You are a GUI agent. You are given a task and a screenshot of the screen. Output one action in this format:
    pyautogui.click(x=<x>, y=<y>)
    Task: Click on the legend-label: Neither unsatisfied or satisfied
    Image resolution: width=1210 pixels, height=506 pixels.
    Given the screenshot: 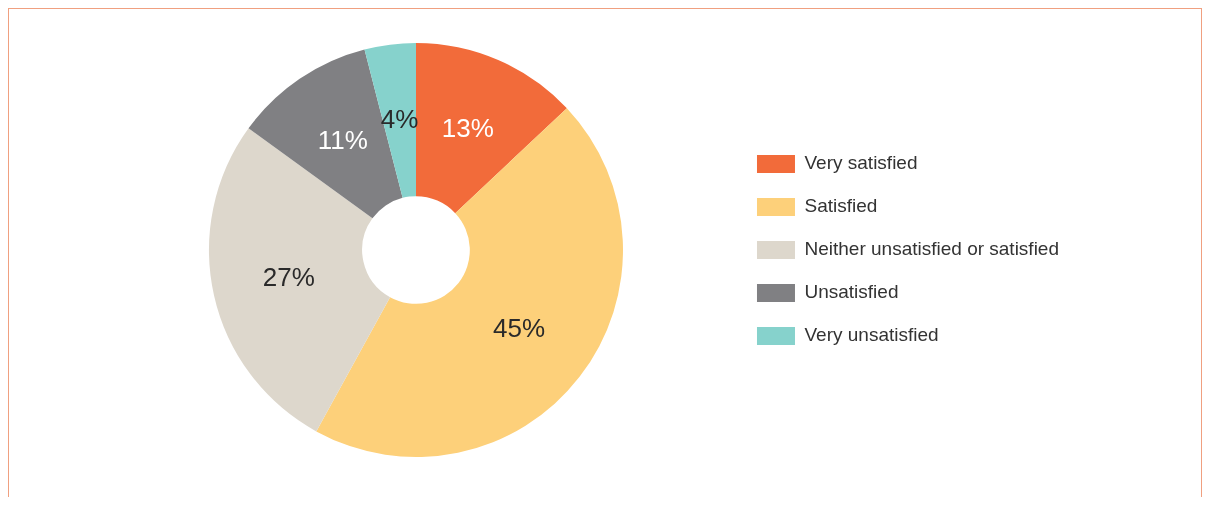 What is the action you would take?
    pyautogui.click(x=931, y=249)
    